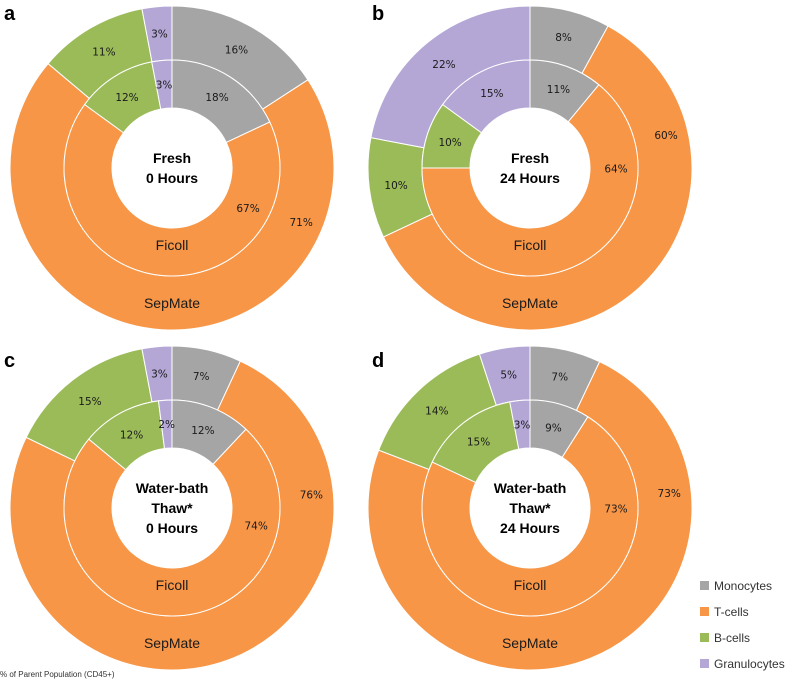  I want to click on panel-label-d: d, so click(378, 361).